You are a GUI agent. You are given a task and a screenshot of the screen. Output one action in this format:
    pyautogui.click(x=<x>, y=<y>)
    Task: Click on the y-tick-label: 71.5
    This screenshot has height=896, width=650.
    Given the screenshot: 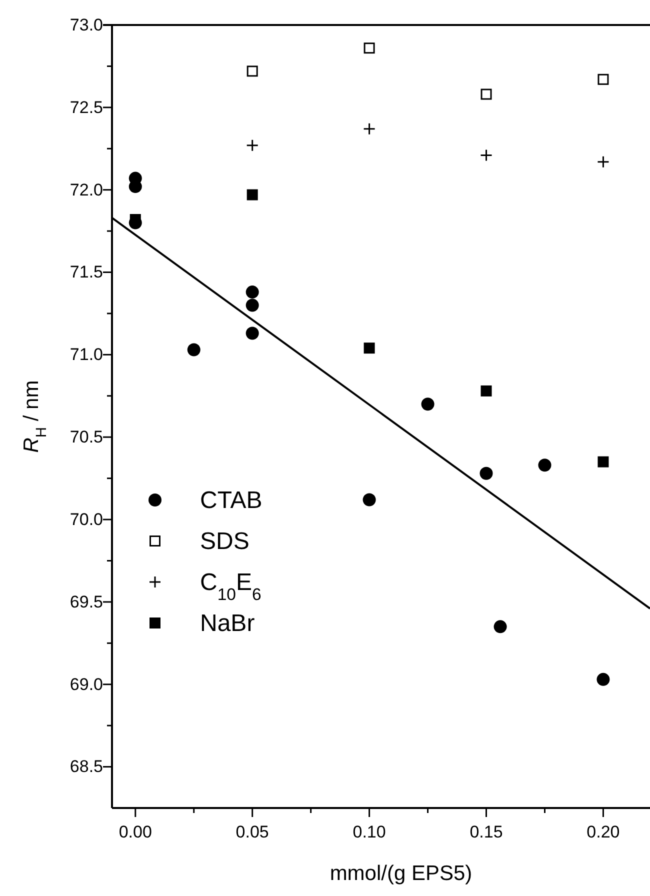 What is the action you would take?
    pyautogui.click(x=86, y=272)
    